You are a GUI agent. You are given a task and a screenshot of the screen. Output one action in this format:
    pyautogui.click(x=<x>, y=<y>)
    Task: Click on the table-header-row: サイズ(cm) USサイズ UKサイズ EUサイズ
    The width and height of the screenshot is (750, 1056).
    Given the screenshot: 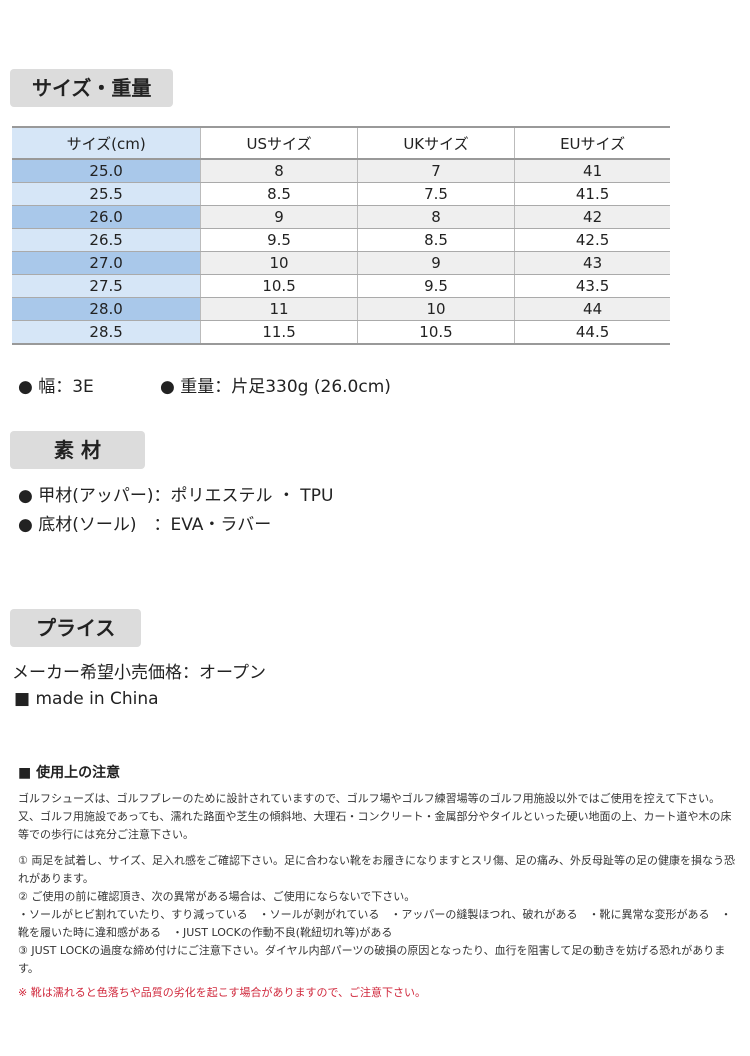 What is the action you would take?
    pyautogui.click(x=341, y=143)
    